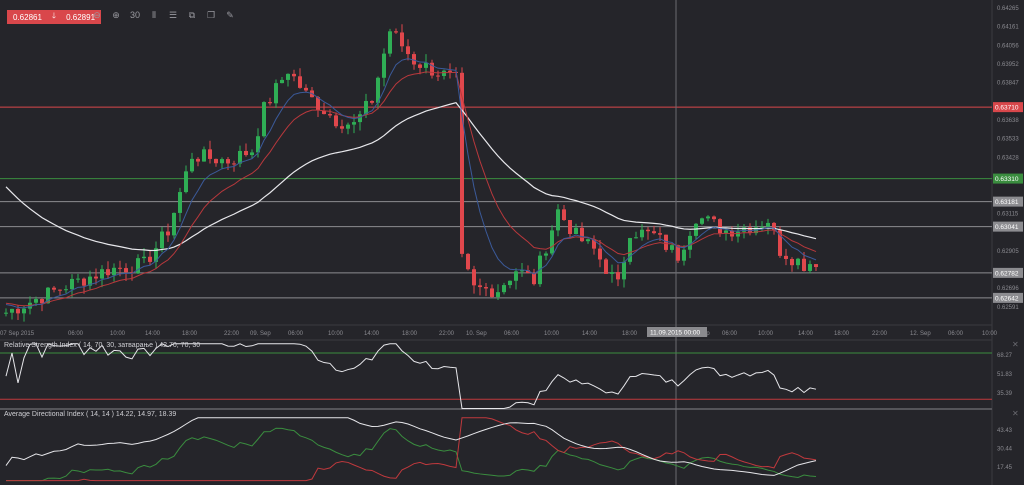  Describe the element at coordinates (411, 376) in the screenshot. I see `rsi-line` at that location.